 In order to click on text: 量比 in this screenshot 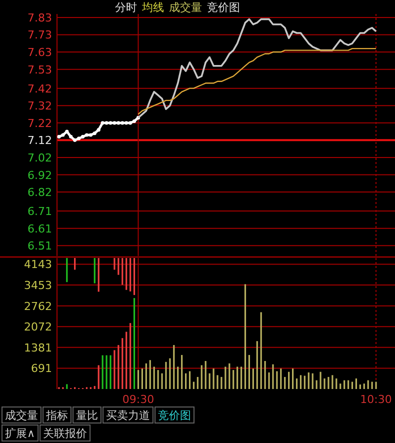, I will do `click(87, 415)`.